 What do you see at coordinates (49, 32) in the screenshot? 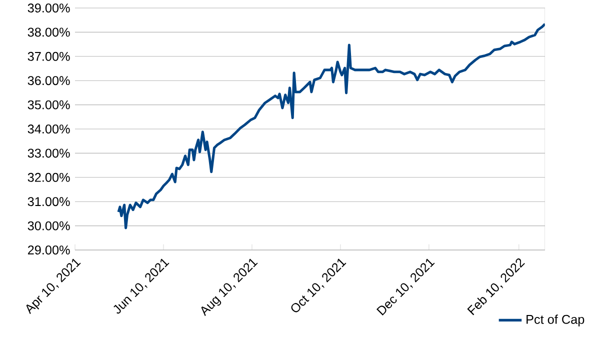
I see `y-tick-label: 38.00%` at bounding box center [49, 32].